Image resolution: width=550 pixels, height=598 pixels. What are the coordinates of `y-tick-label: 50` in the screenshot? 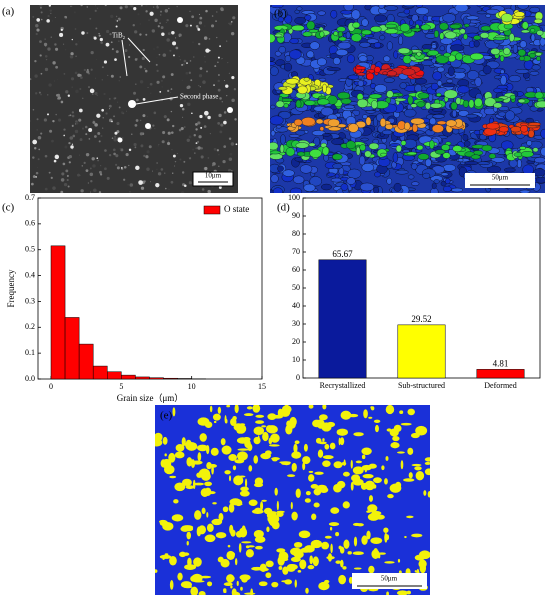 It's located at (296, 287).